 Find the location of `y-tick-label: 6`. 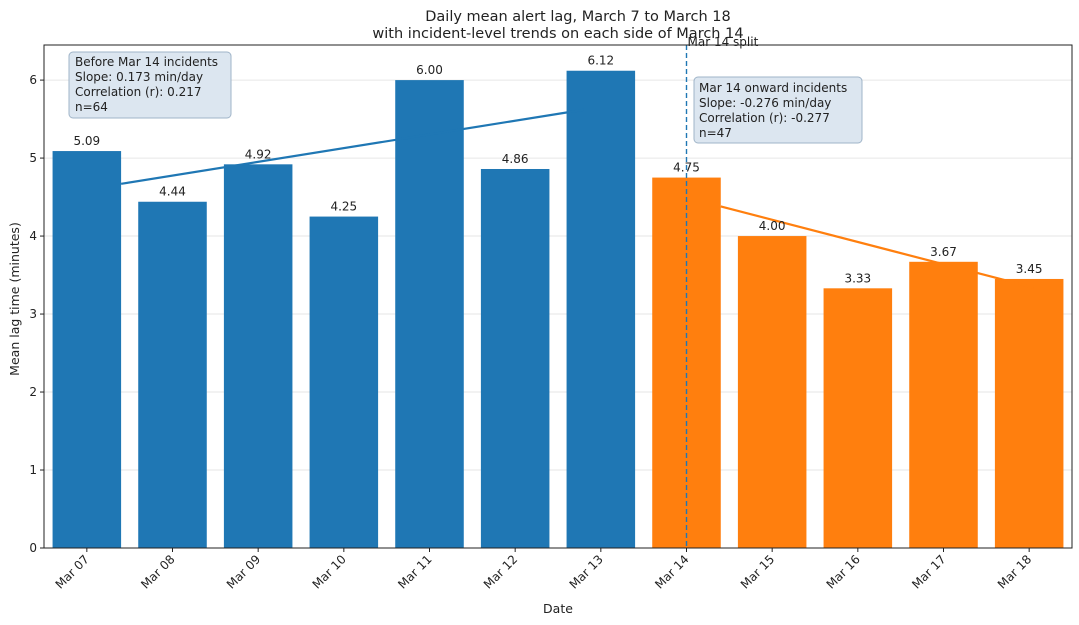

y-tick-label: 6 is located at coordinates (33, 80).